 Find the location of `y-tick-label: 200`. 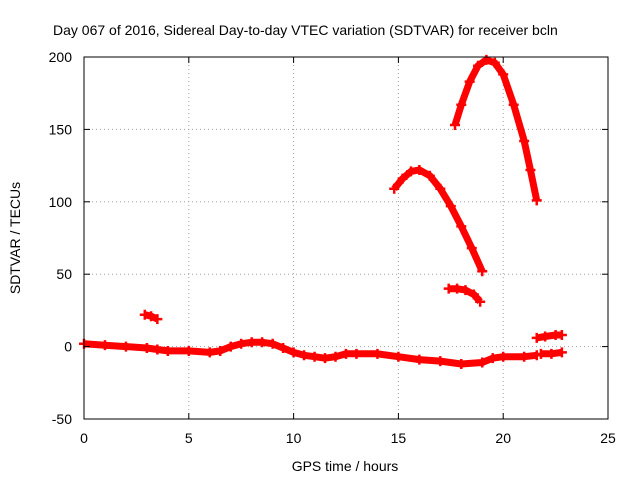

y-tick-label: 200 is located at coordinates (61, 57).